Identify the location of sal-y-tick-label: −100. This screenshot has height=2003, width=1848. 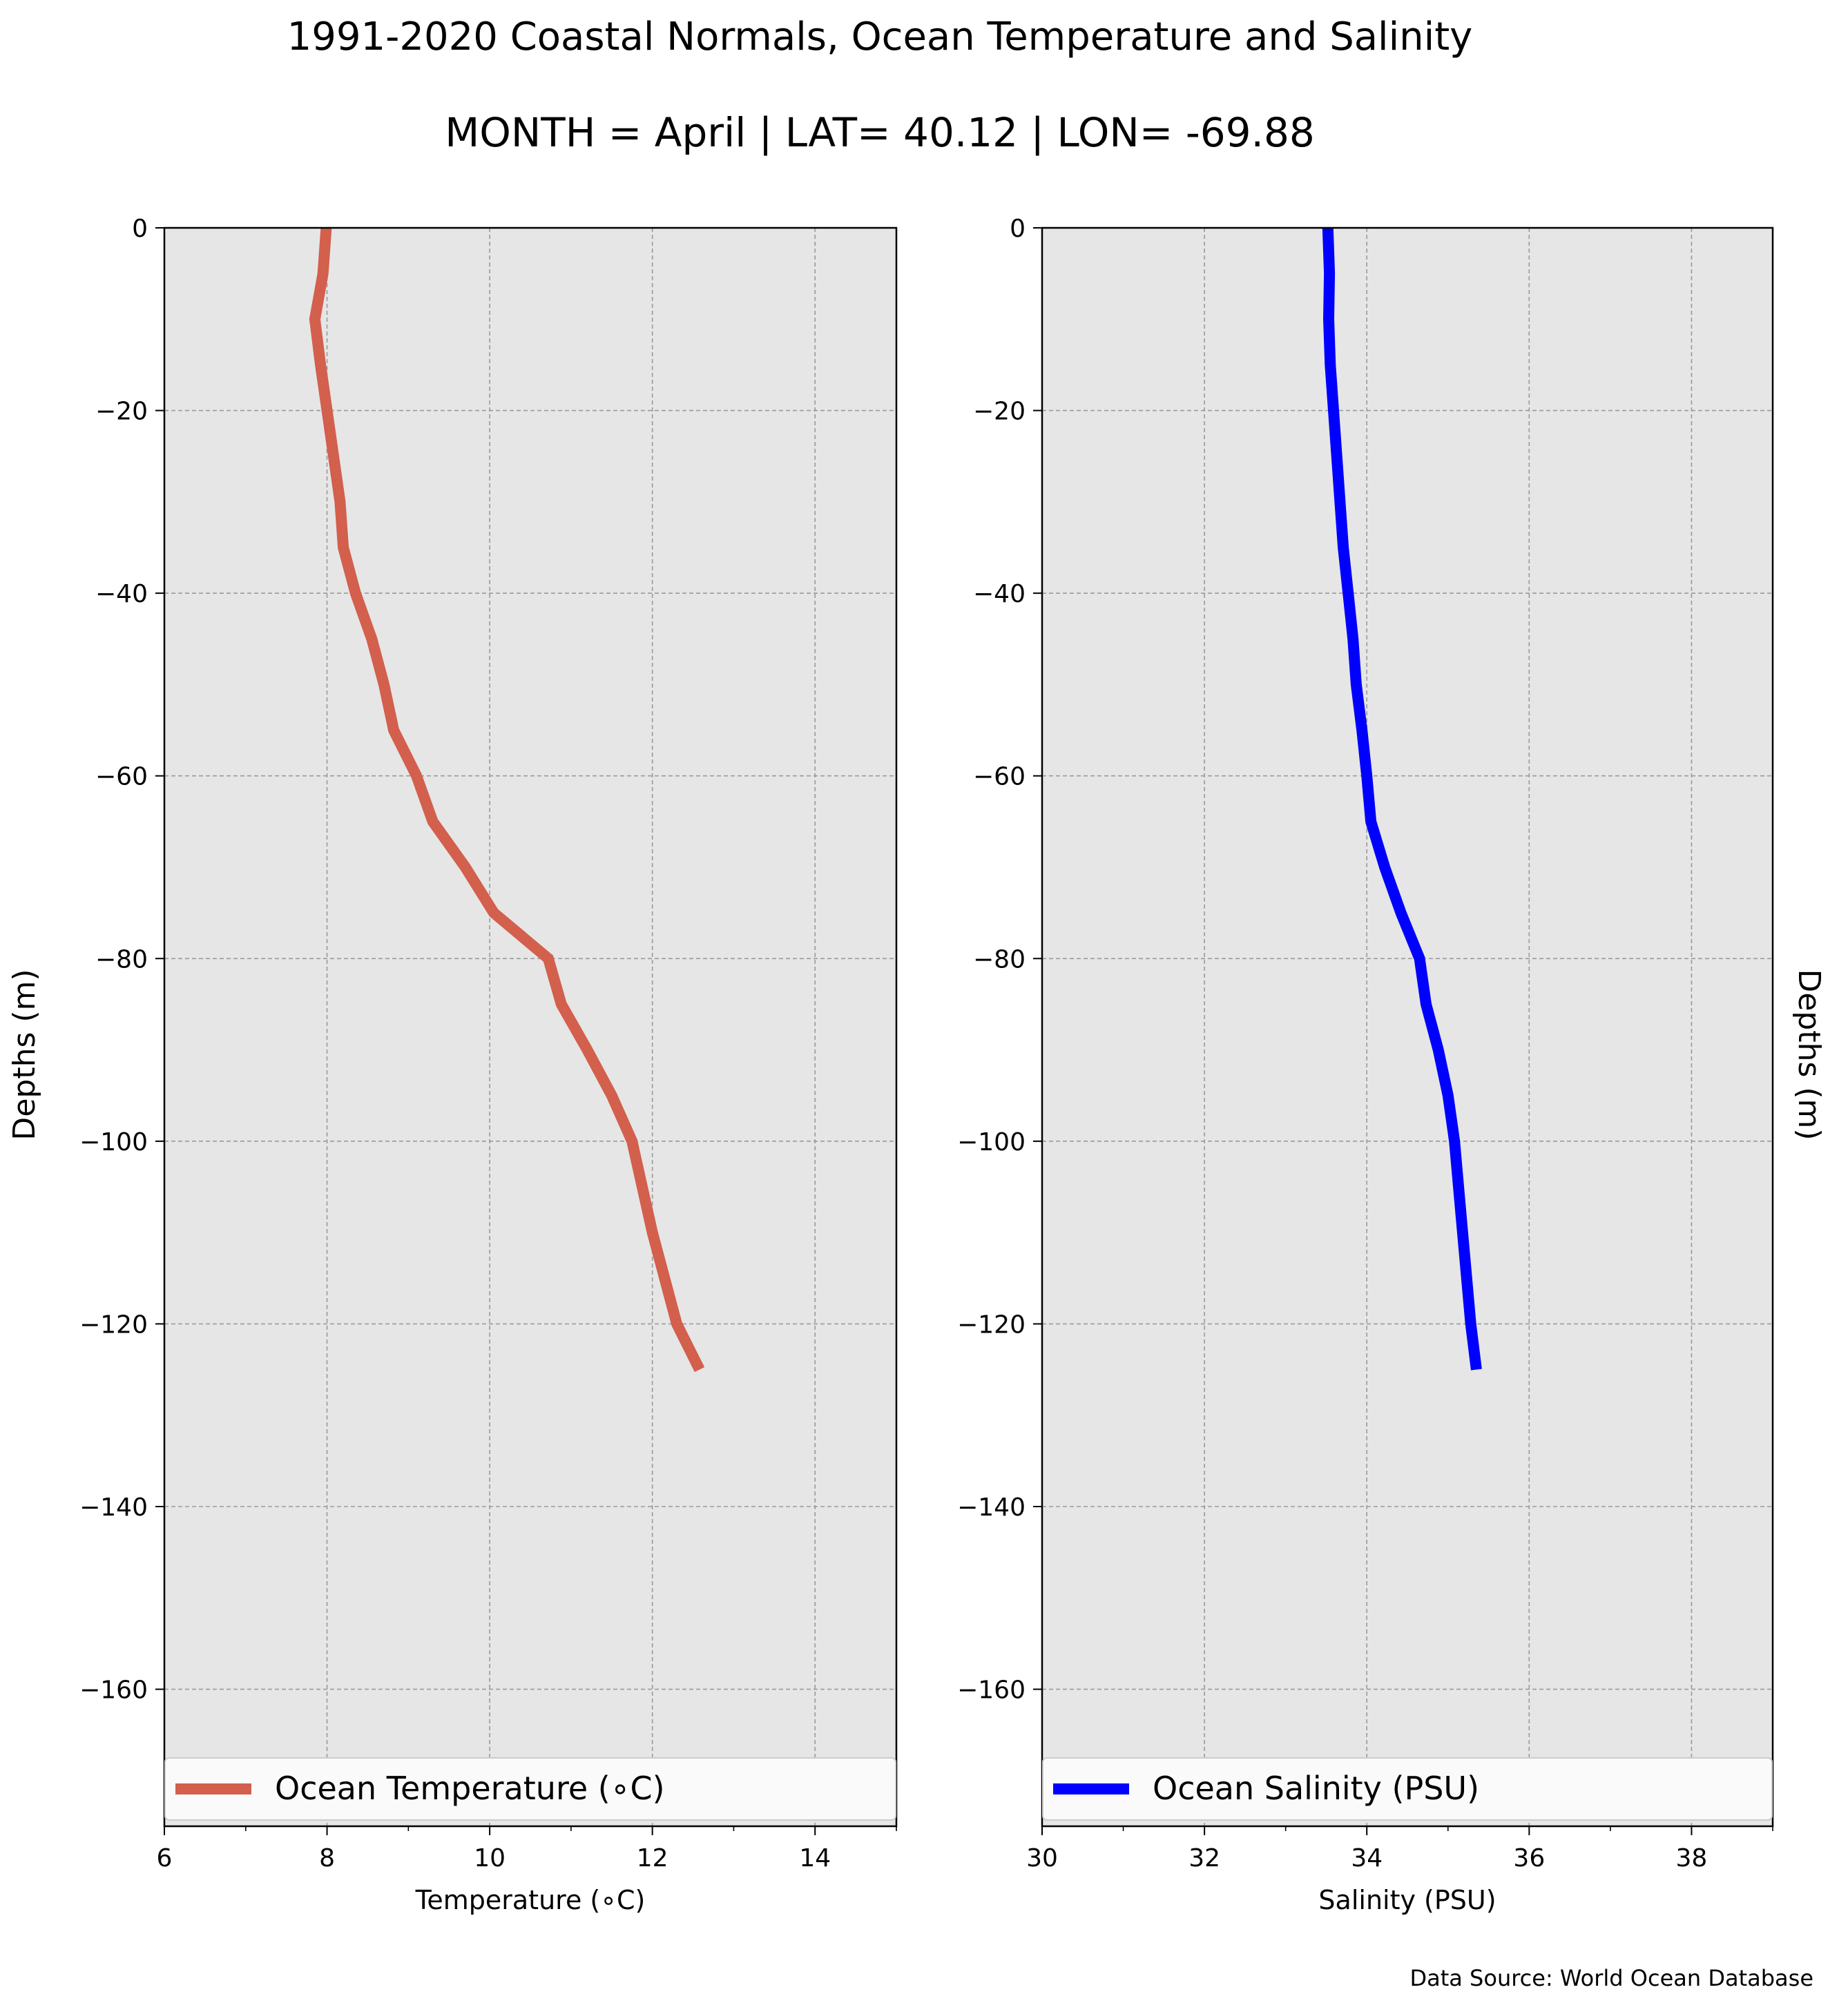
(991, 1142).